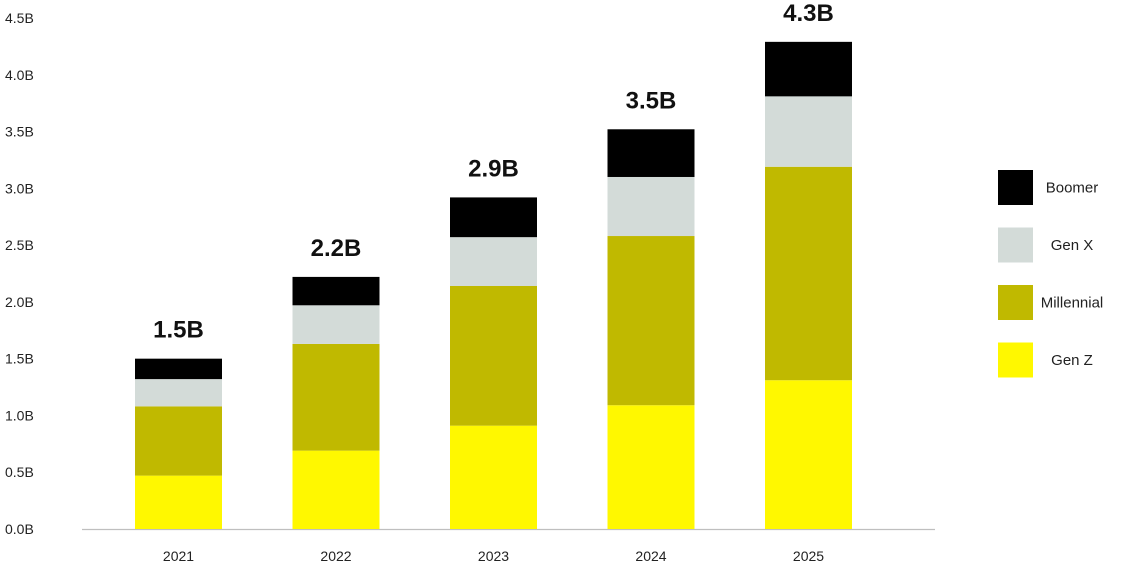  Describe the element at coordinates (19, 302) in the screenshot. I see `y-tick-label-4: 2.0B` at that location.